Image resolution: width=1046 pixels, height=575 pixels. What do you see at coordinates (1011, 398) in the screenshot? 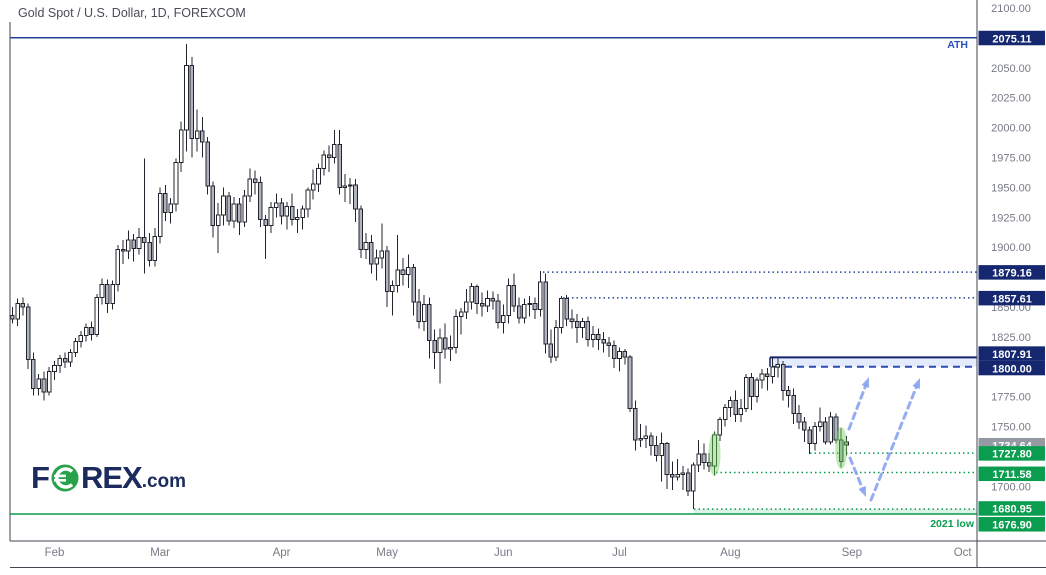
I see `y-axis-tick: 1775.00` at bounding box center [1011, 398].